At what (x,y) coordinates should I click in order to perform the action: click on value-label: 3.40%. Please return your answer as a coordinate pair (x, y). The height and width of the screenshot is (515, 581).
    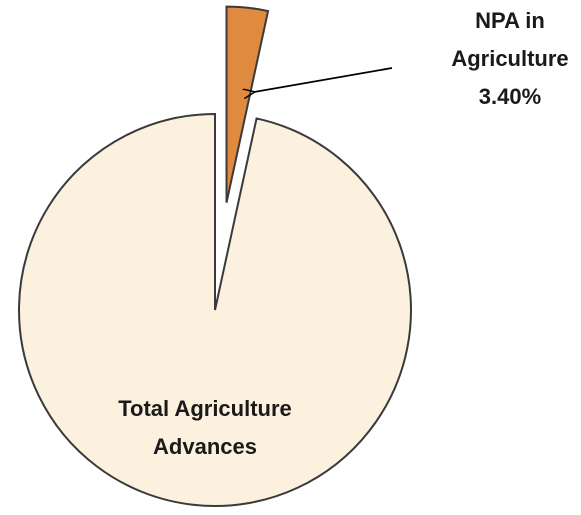
    Looking at the image, I should click on (510, 96).